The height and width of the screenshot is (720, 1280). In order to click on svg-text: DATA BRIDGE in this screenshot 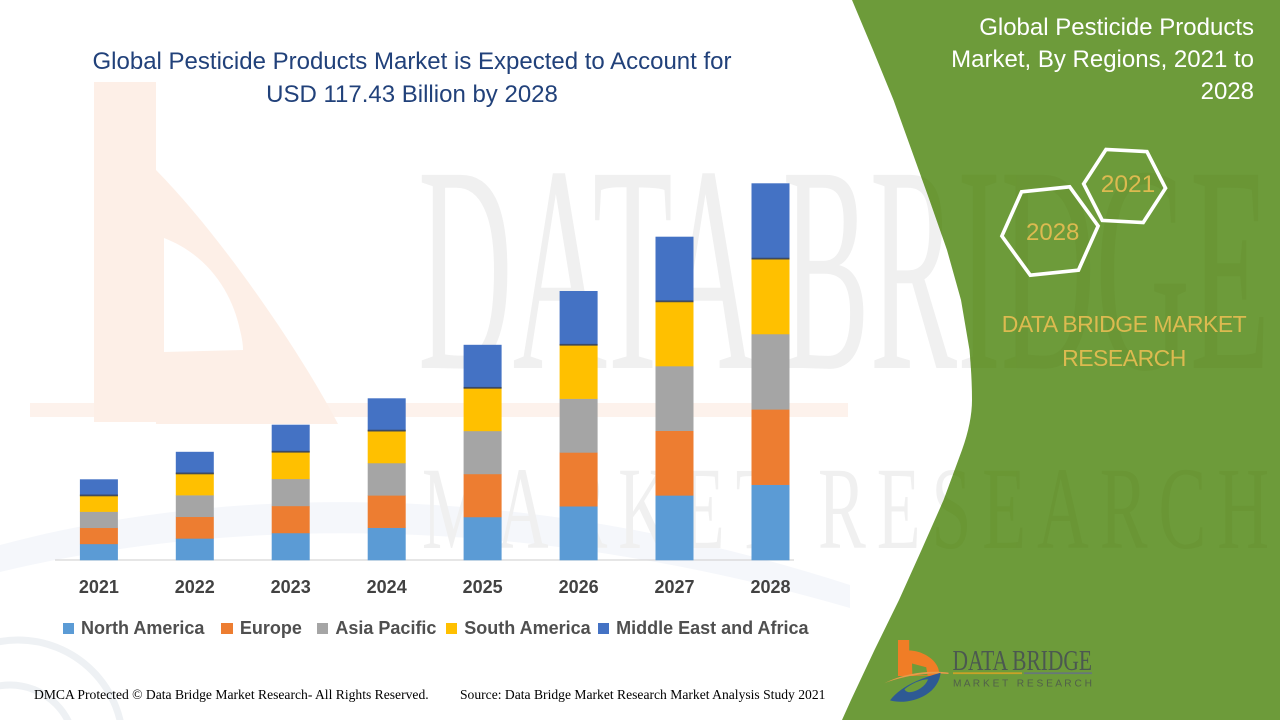, I will do `click(1023, 661)`.